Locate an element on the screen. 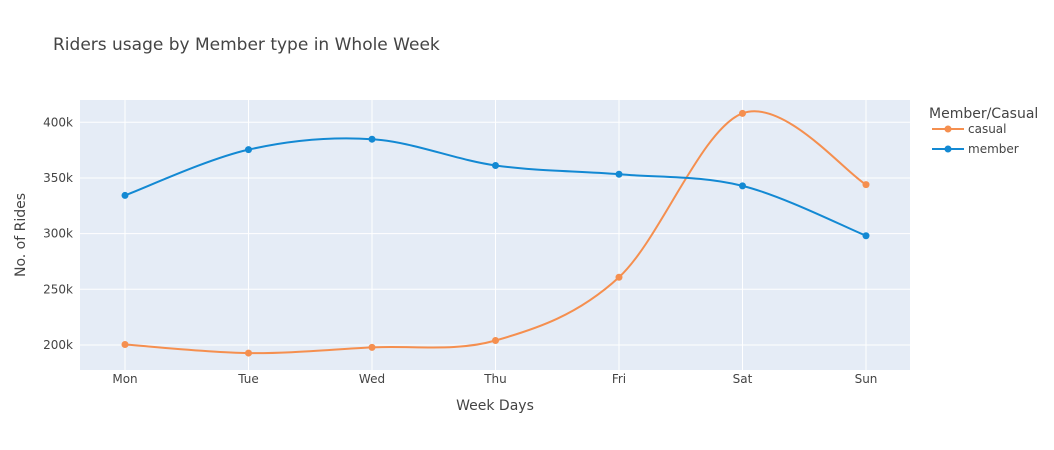 The width and height of the screenshot is (1054, 450). legend-item-casual: casual is located at coordinates (969, 129).